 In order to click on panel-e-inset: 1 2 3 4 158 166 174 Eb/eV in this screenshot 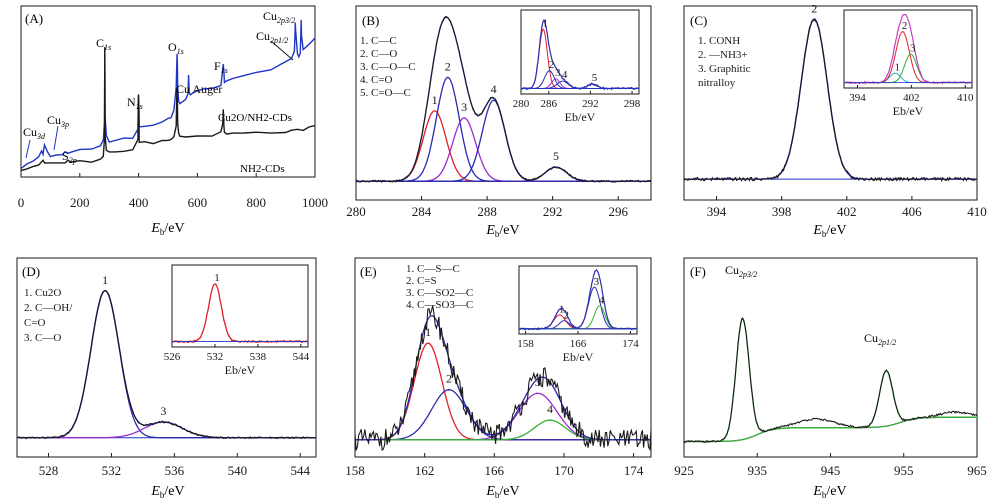, I will do `click(578, 314)`.